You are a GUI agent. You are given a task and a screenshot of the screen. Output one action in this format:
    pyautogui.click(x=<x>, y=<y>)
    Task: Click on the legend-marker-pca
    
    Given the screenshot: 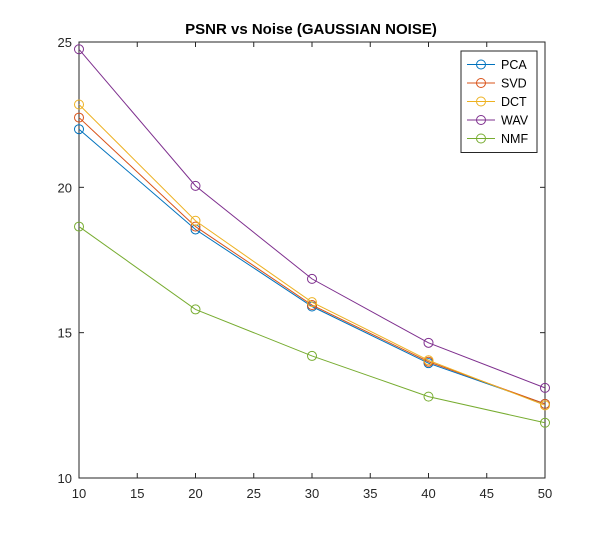 What is the action you would take?
    pyautogui.click(x=481, y=64)
    